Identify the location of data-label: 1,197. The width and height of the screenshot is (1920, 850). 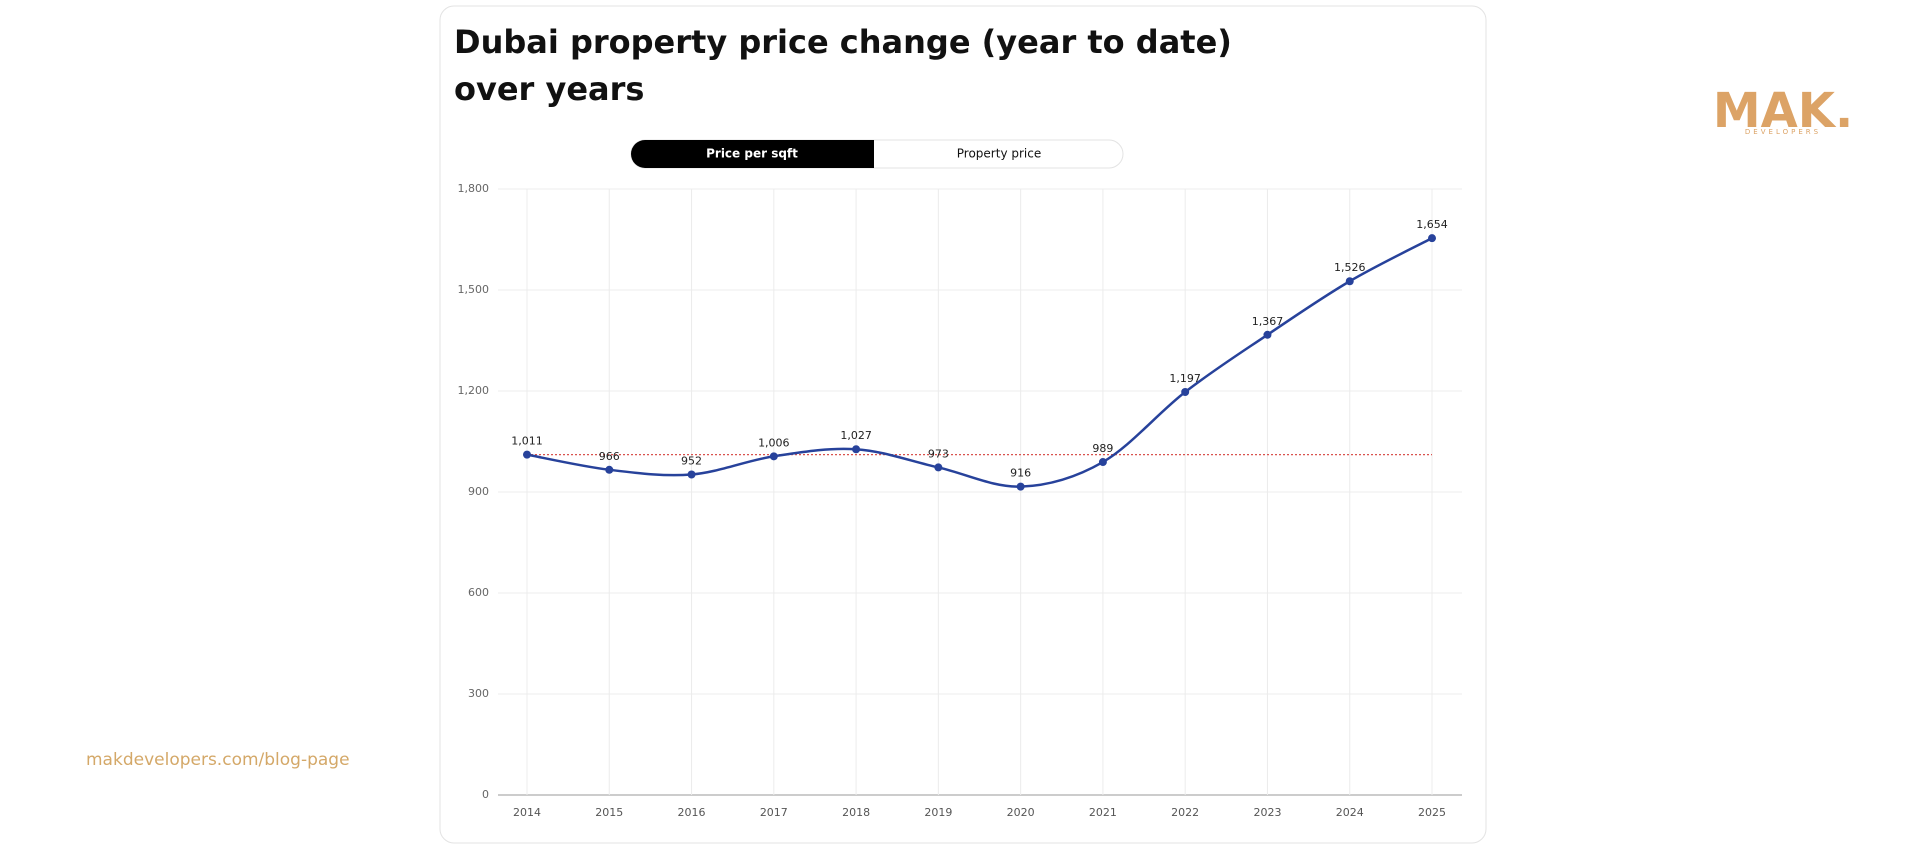
(1185, 378).